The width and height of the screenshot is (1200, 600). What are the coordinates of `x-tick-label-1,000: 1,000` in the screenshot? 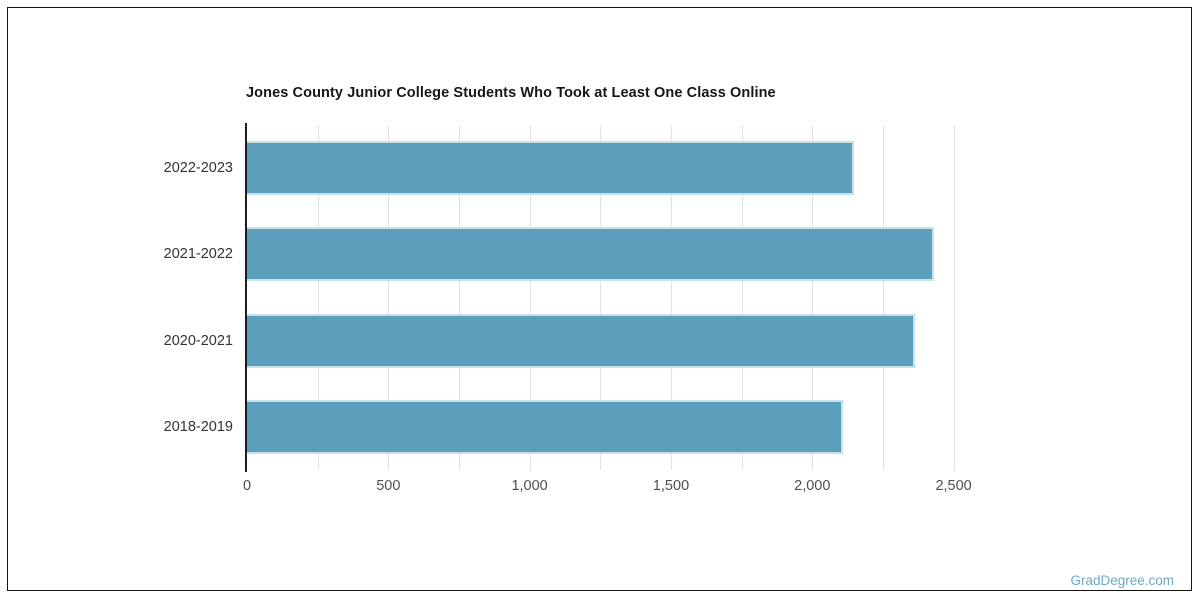 It's located at (529, 486).